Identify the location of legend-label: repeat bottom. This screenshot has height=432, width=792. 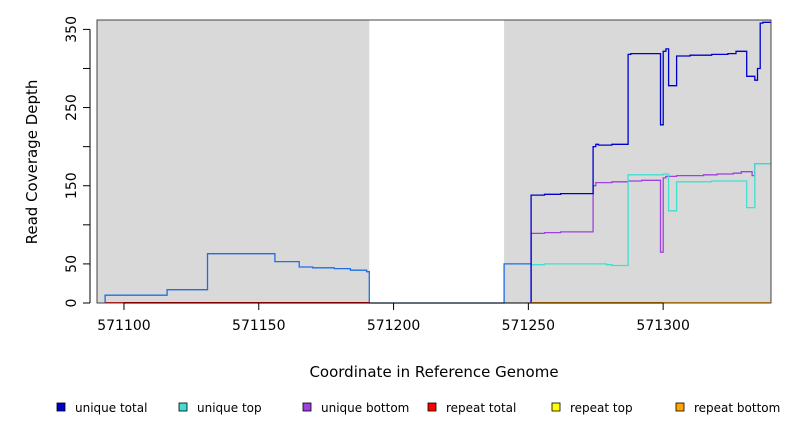
(737, 408).